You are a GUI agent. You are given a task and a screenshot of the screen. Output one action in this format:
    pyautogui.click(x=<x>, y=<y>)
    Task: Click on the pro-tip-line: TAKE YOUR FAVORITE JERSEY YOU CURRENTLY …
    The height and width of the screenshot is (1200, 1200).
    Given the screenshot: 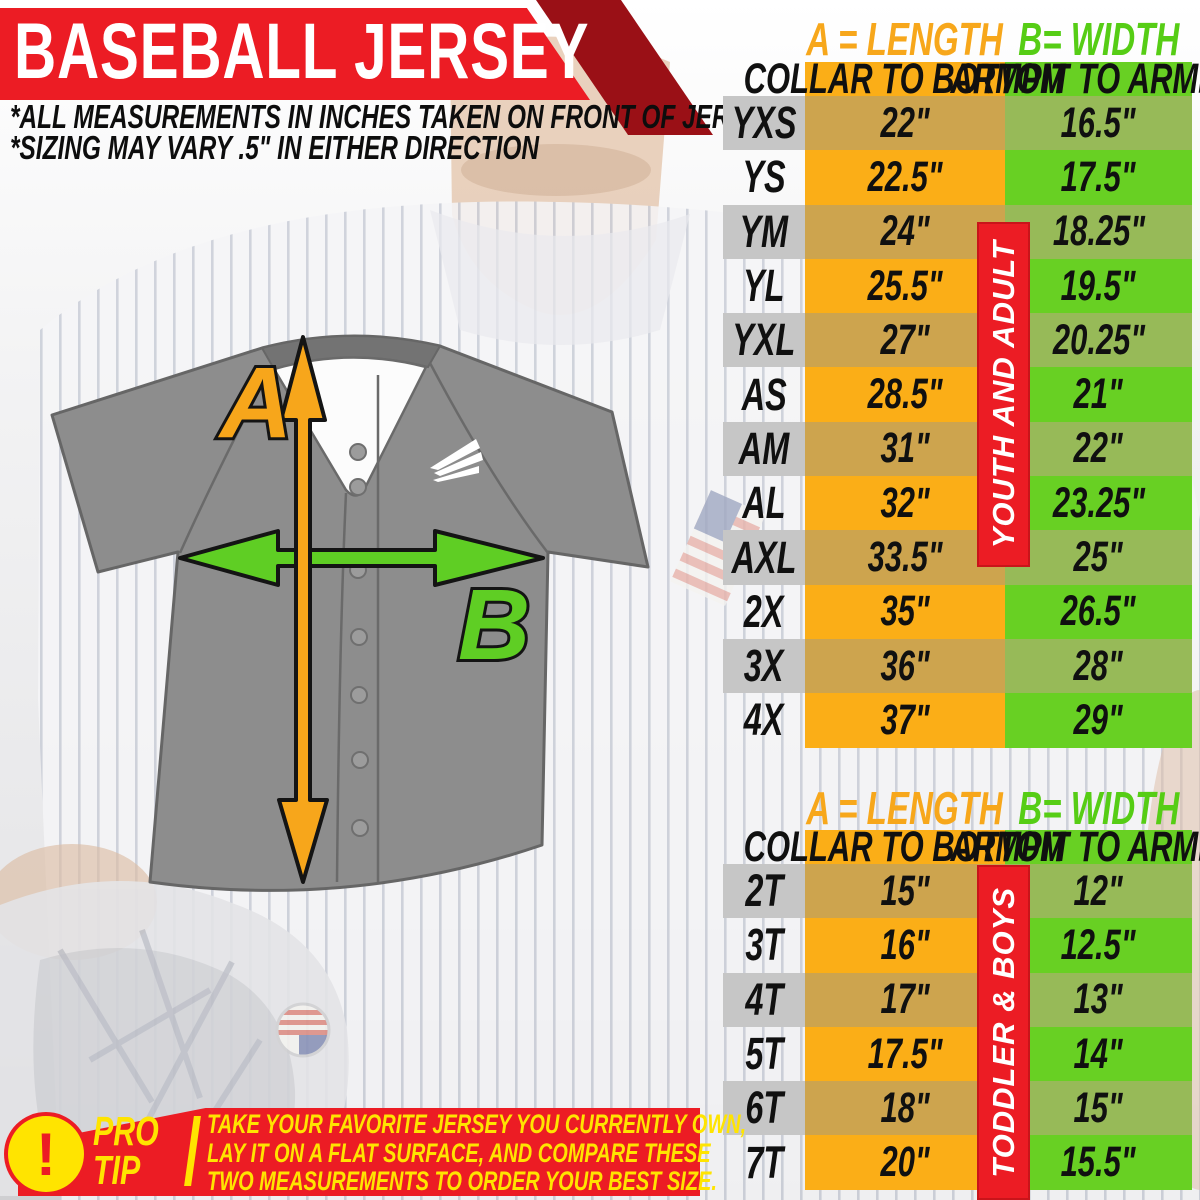 What is the action you would take?
    pyautogui.click(x=477, y=1124)
    